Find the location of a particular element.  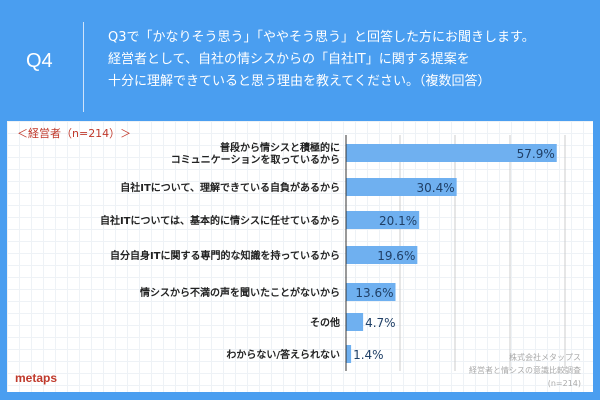

credit-line: 株式会社メタップス is located at coordinates (545, 357).